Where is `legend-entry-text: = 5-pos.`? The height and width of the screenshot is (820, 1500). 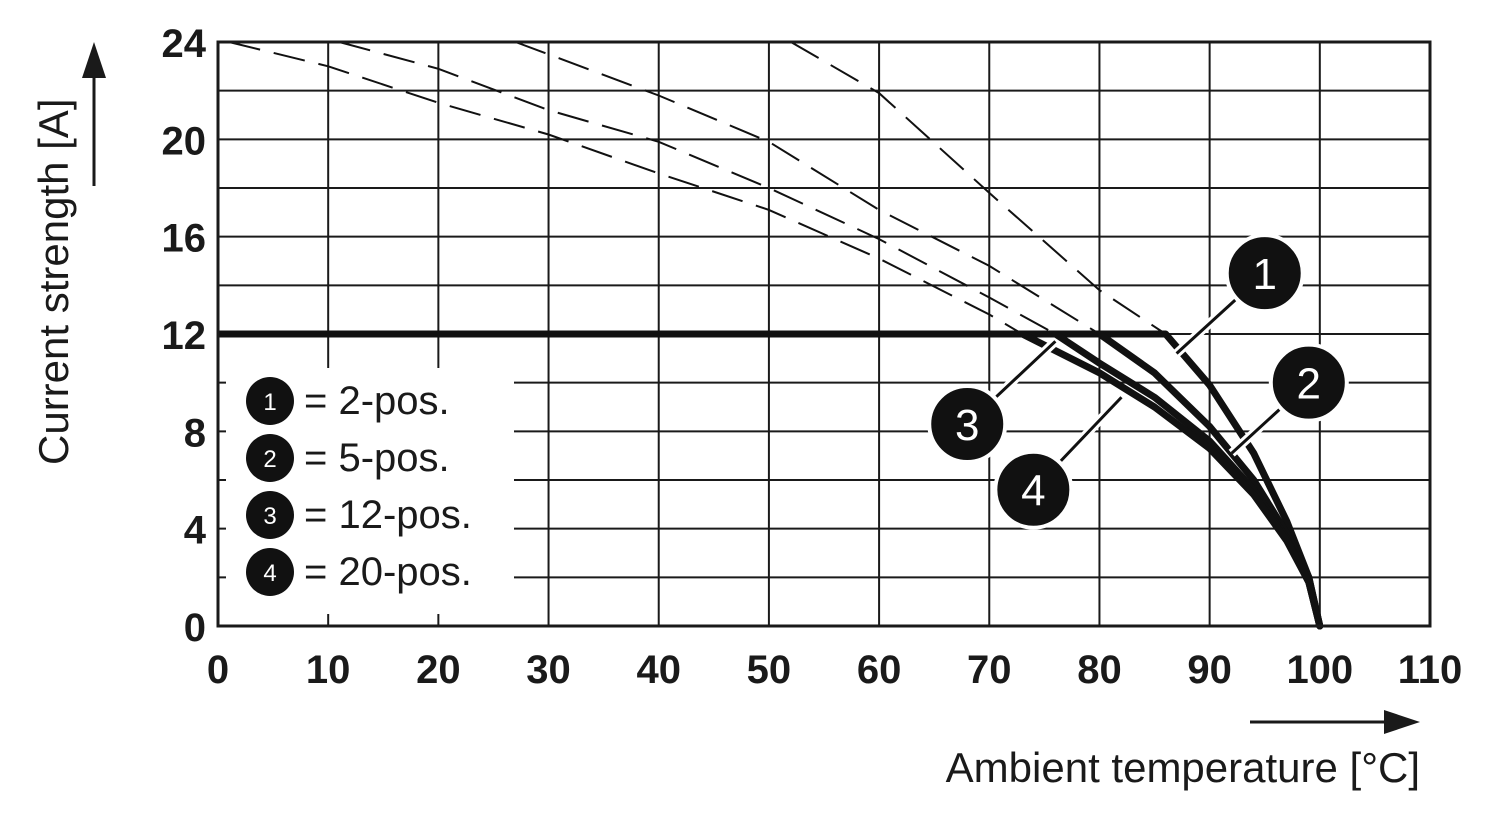
legend-entry-text: = 5-pos. is located at coordinates (377, 458).